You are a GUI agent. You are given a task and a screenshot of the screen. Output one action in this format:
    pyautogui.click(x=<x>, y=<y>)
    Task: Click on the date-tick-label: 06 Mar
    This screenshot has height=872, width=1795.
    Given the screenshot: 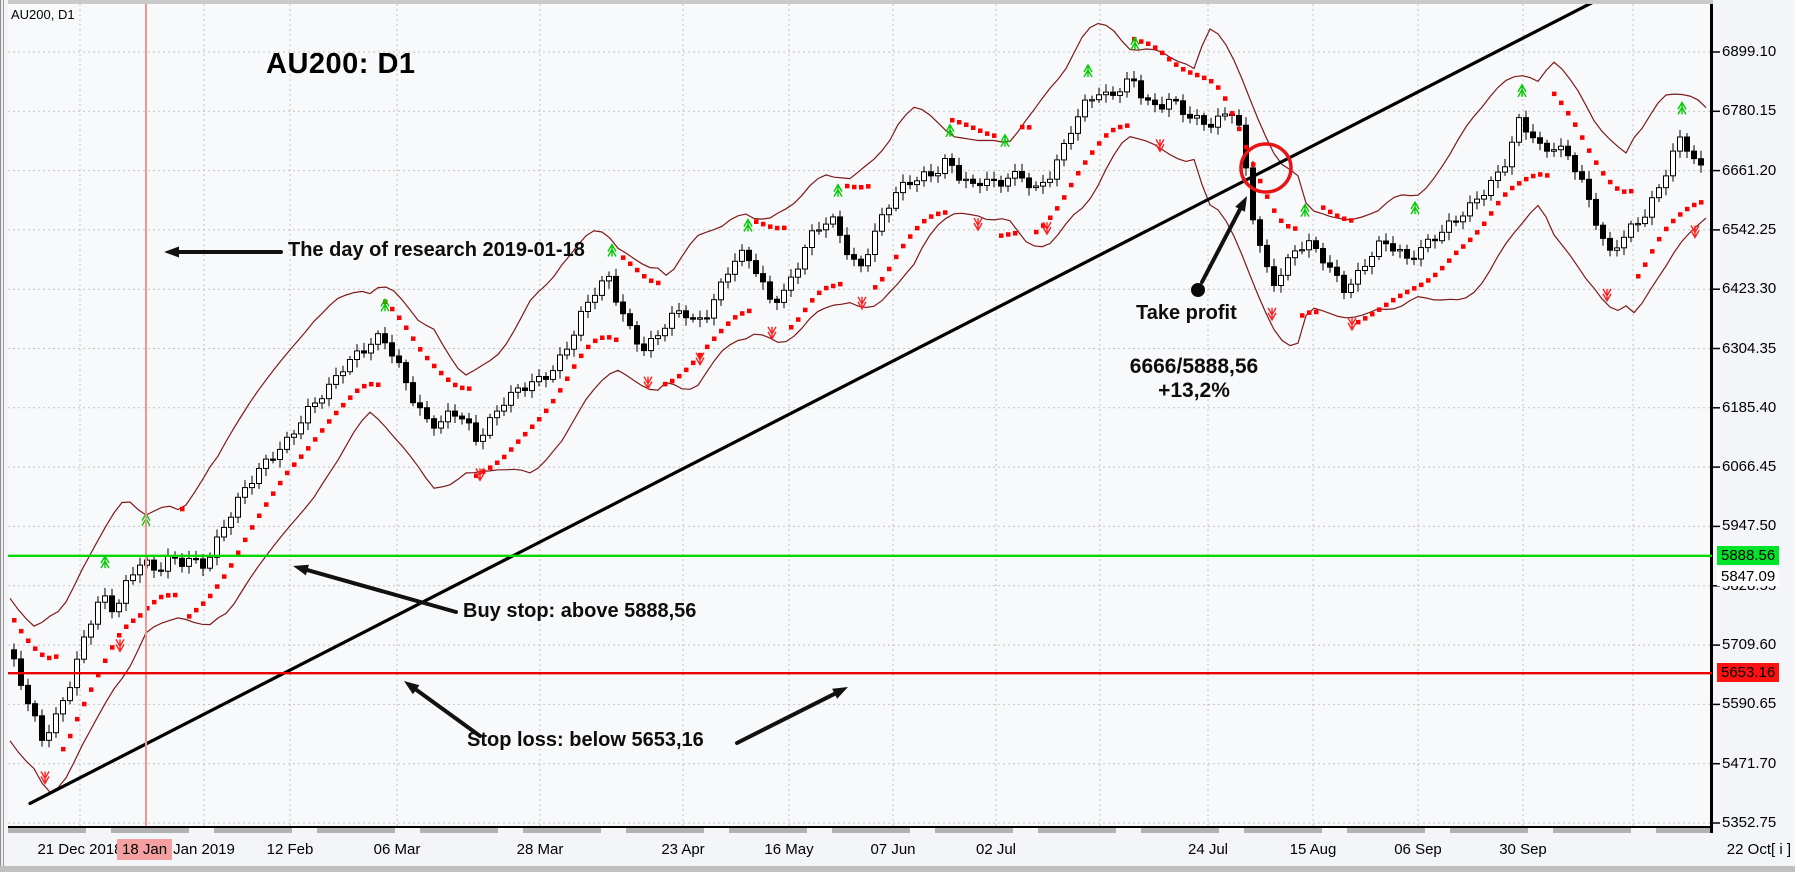 What is the action you would take?
    pyautogui.click(x=397, y=849)
    